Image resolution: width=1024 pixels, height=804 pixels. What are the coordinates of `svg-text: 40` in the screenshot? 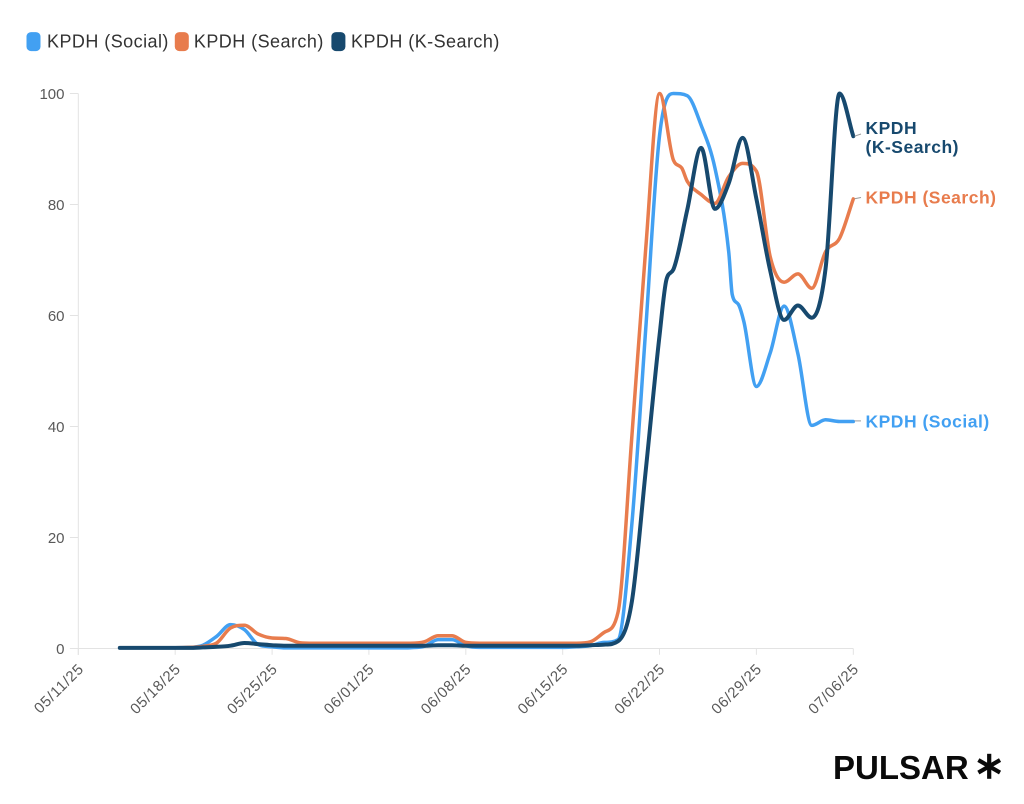 It's located at (56, 427).